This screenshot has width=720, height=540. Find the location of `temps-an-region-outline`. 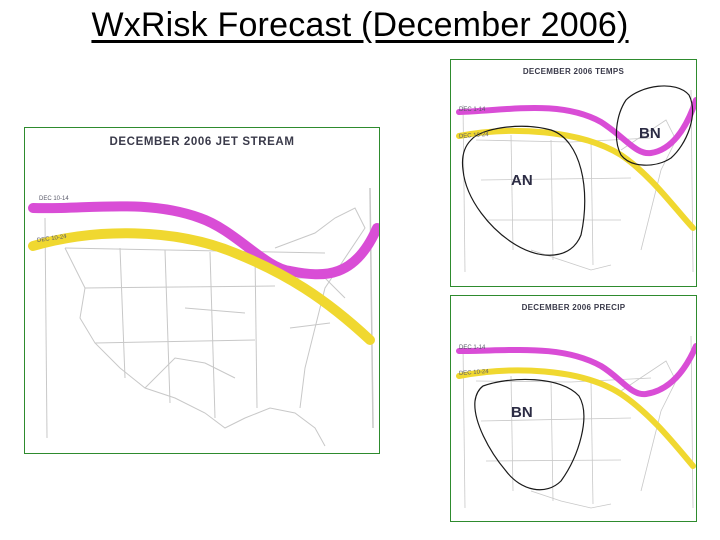

temps-an-region-outline is located at coordinates (523, 190).